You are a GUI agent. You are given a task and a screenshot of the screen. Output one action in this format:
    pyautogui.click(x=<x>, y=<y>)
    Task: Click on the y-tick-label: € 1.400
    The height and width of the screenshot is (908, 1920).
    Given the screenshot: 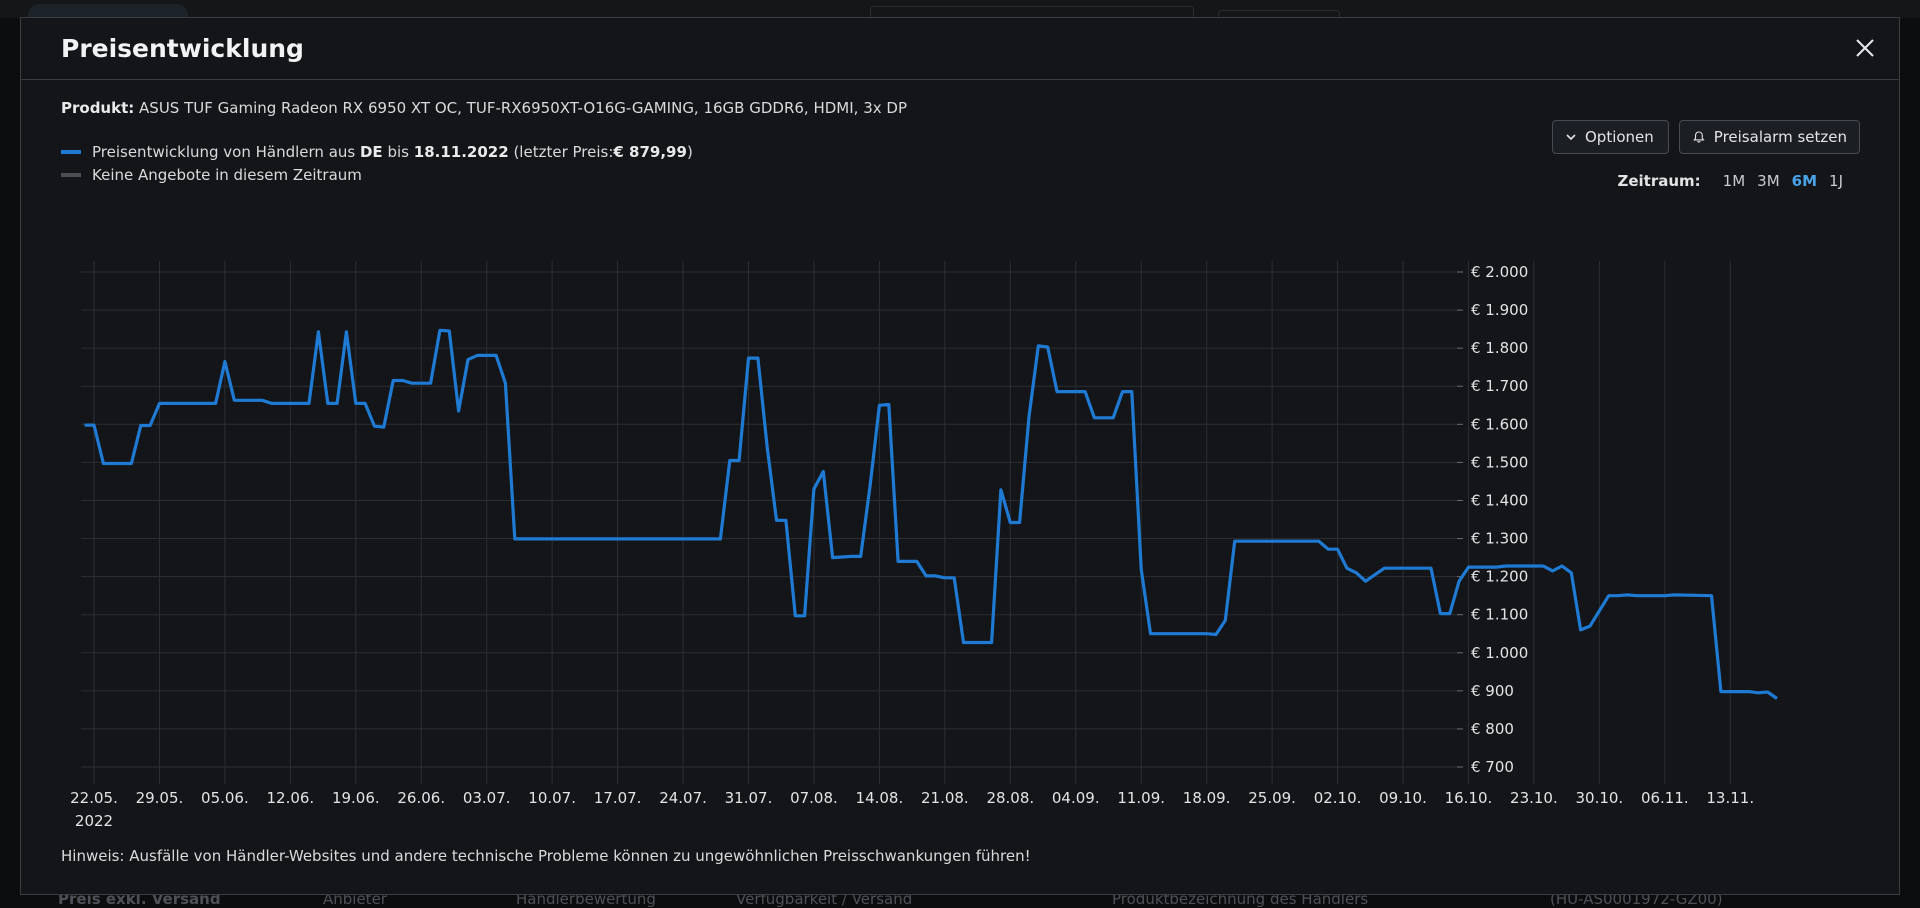 What is the action you would take?
    pyautogui.click(x=1499, y=500)
    